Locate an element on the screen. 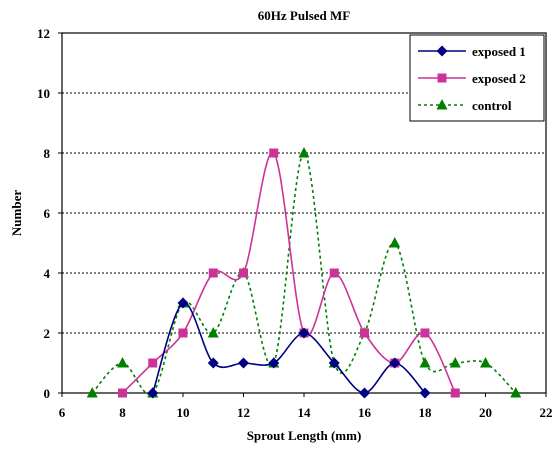 The height and width of the screenshot is (449, 560). y-tick-label-0: 0 is located at coordinates (47, 393).